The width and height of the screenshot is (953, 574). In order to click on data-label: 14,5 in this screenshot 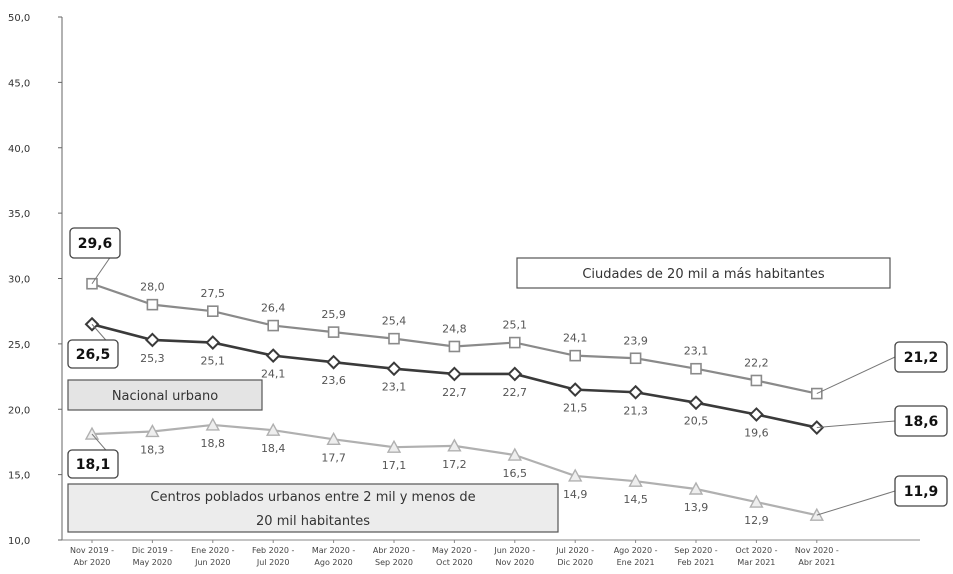, I will do `click(635, 499)`.